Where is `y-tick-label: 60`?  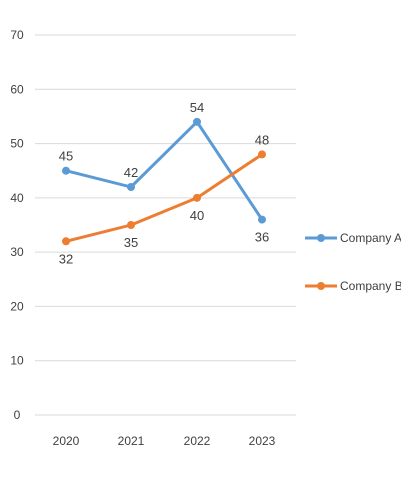
y-tick-label: 60 is located at coordinates (17, 89).